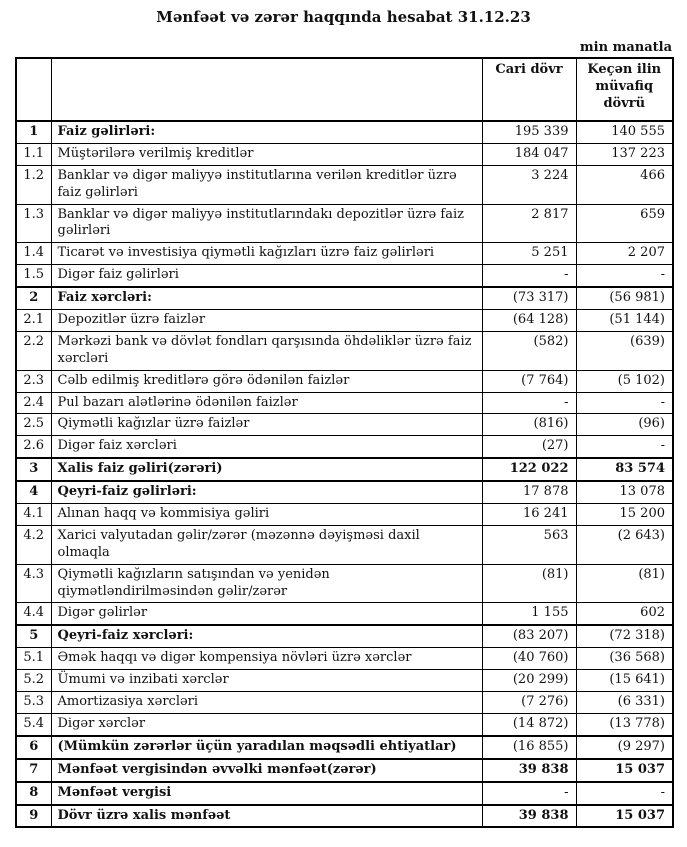 The height and width of the screenshot is (847, 687). Describe the element at coordinates (529, 184) in the screenshot. I see `row-value-current-period: 3 224` at that location.